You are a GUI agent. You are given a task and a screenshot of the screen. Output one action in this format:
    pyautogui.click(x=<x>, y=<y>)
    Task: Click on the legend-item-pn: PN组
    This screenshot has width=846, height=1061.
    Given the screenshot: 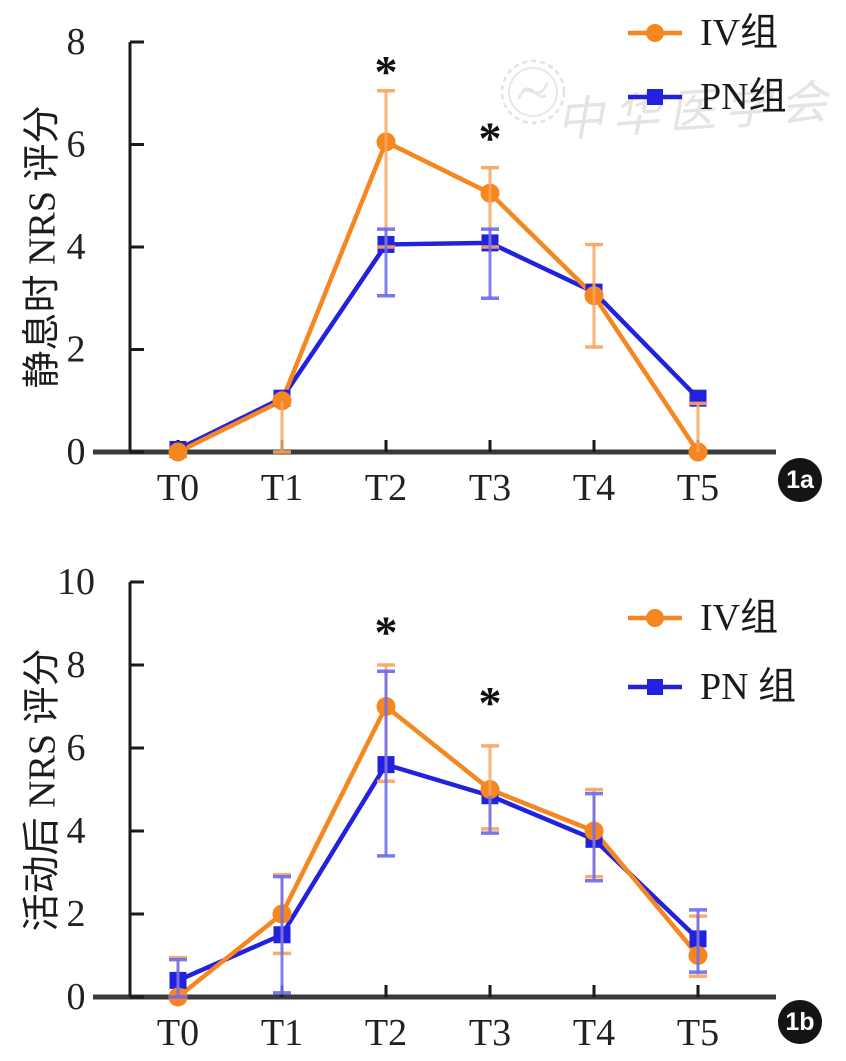 What is the action you would take?
    pyautogui.click(x=706, y=97)
    